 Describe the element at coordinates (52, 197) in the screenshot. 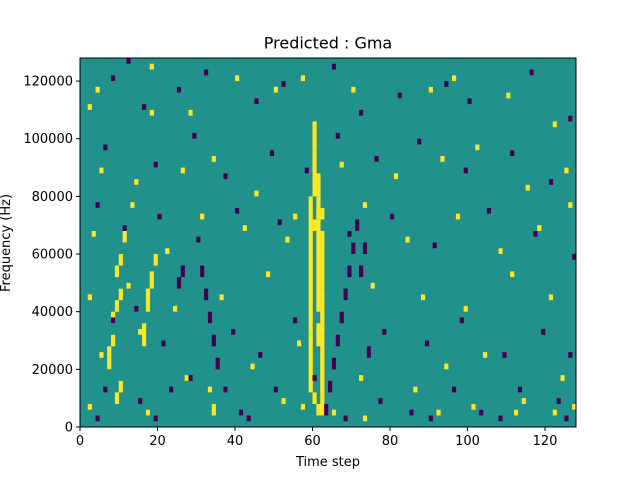

I see `y-tick-label-4: 80000` at that location.